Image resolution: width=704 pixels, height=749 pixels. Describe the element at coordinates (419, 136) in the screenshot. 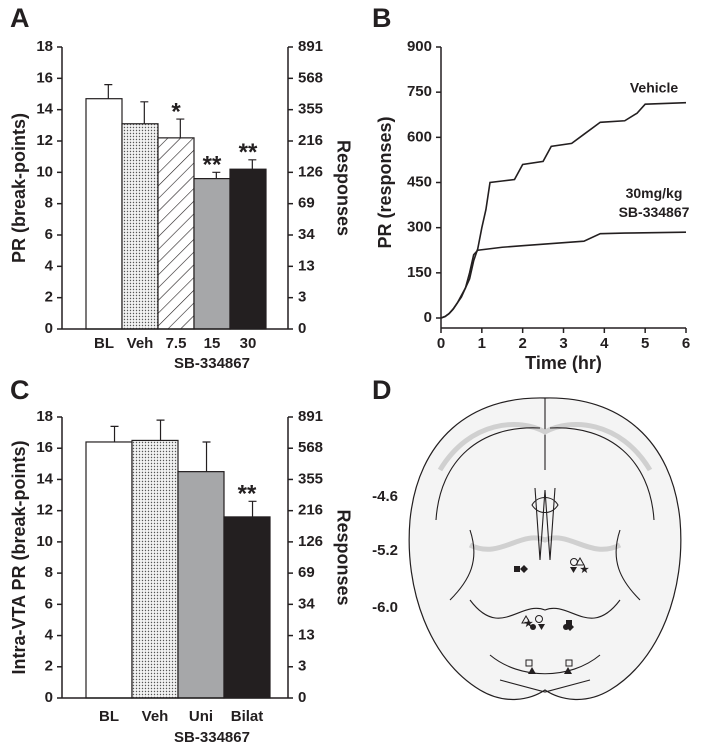

I see `y-tick-label: 600` at that location.